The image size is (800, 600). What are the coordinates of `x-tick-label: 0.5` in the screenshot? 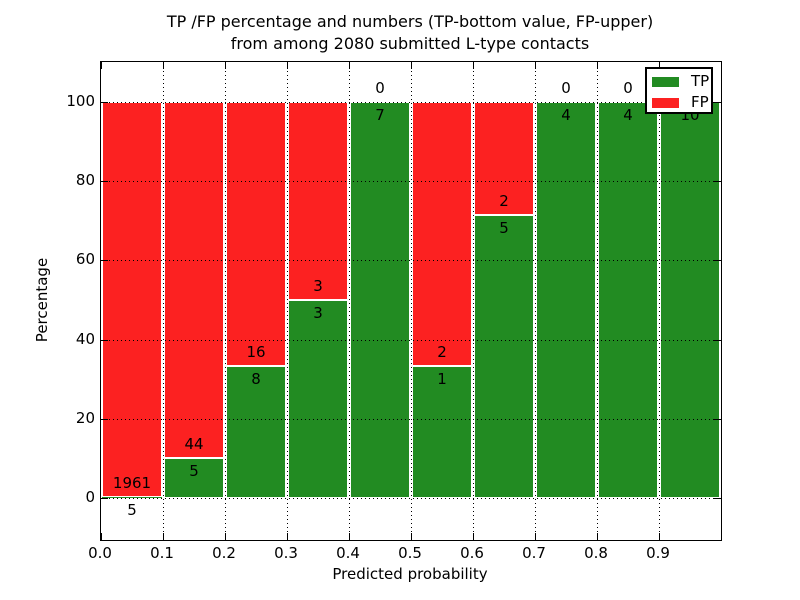 It's located at (410, 553).